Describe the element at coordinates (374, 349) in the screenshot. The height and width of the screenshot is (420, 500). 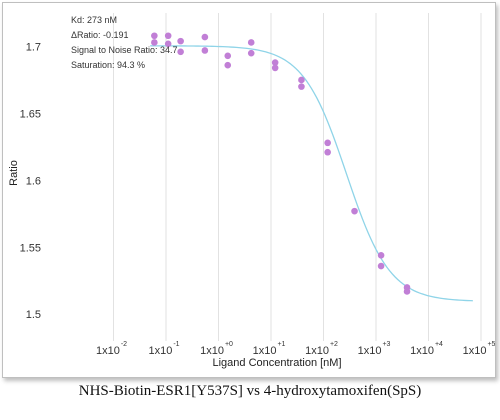
I see `x-tick-label: 1x10+3` at that location.